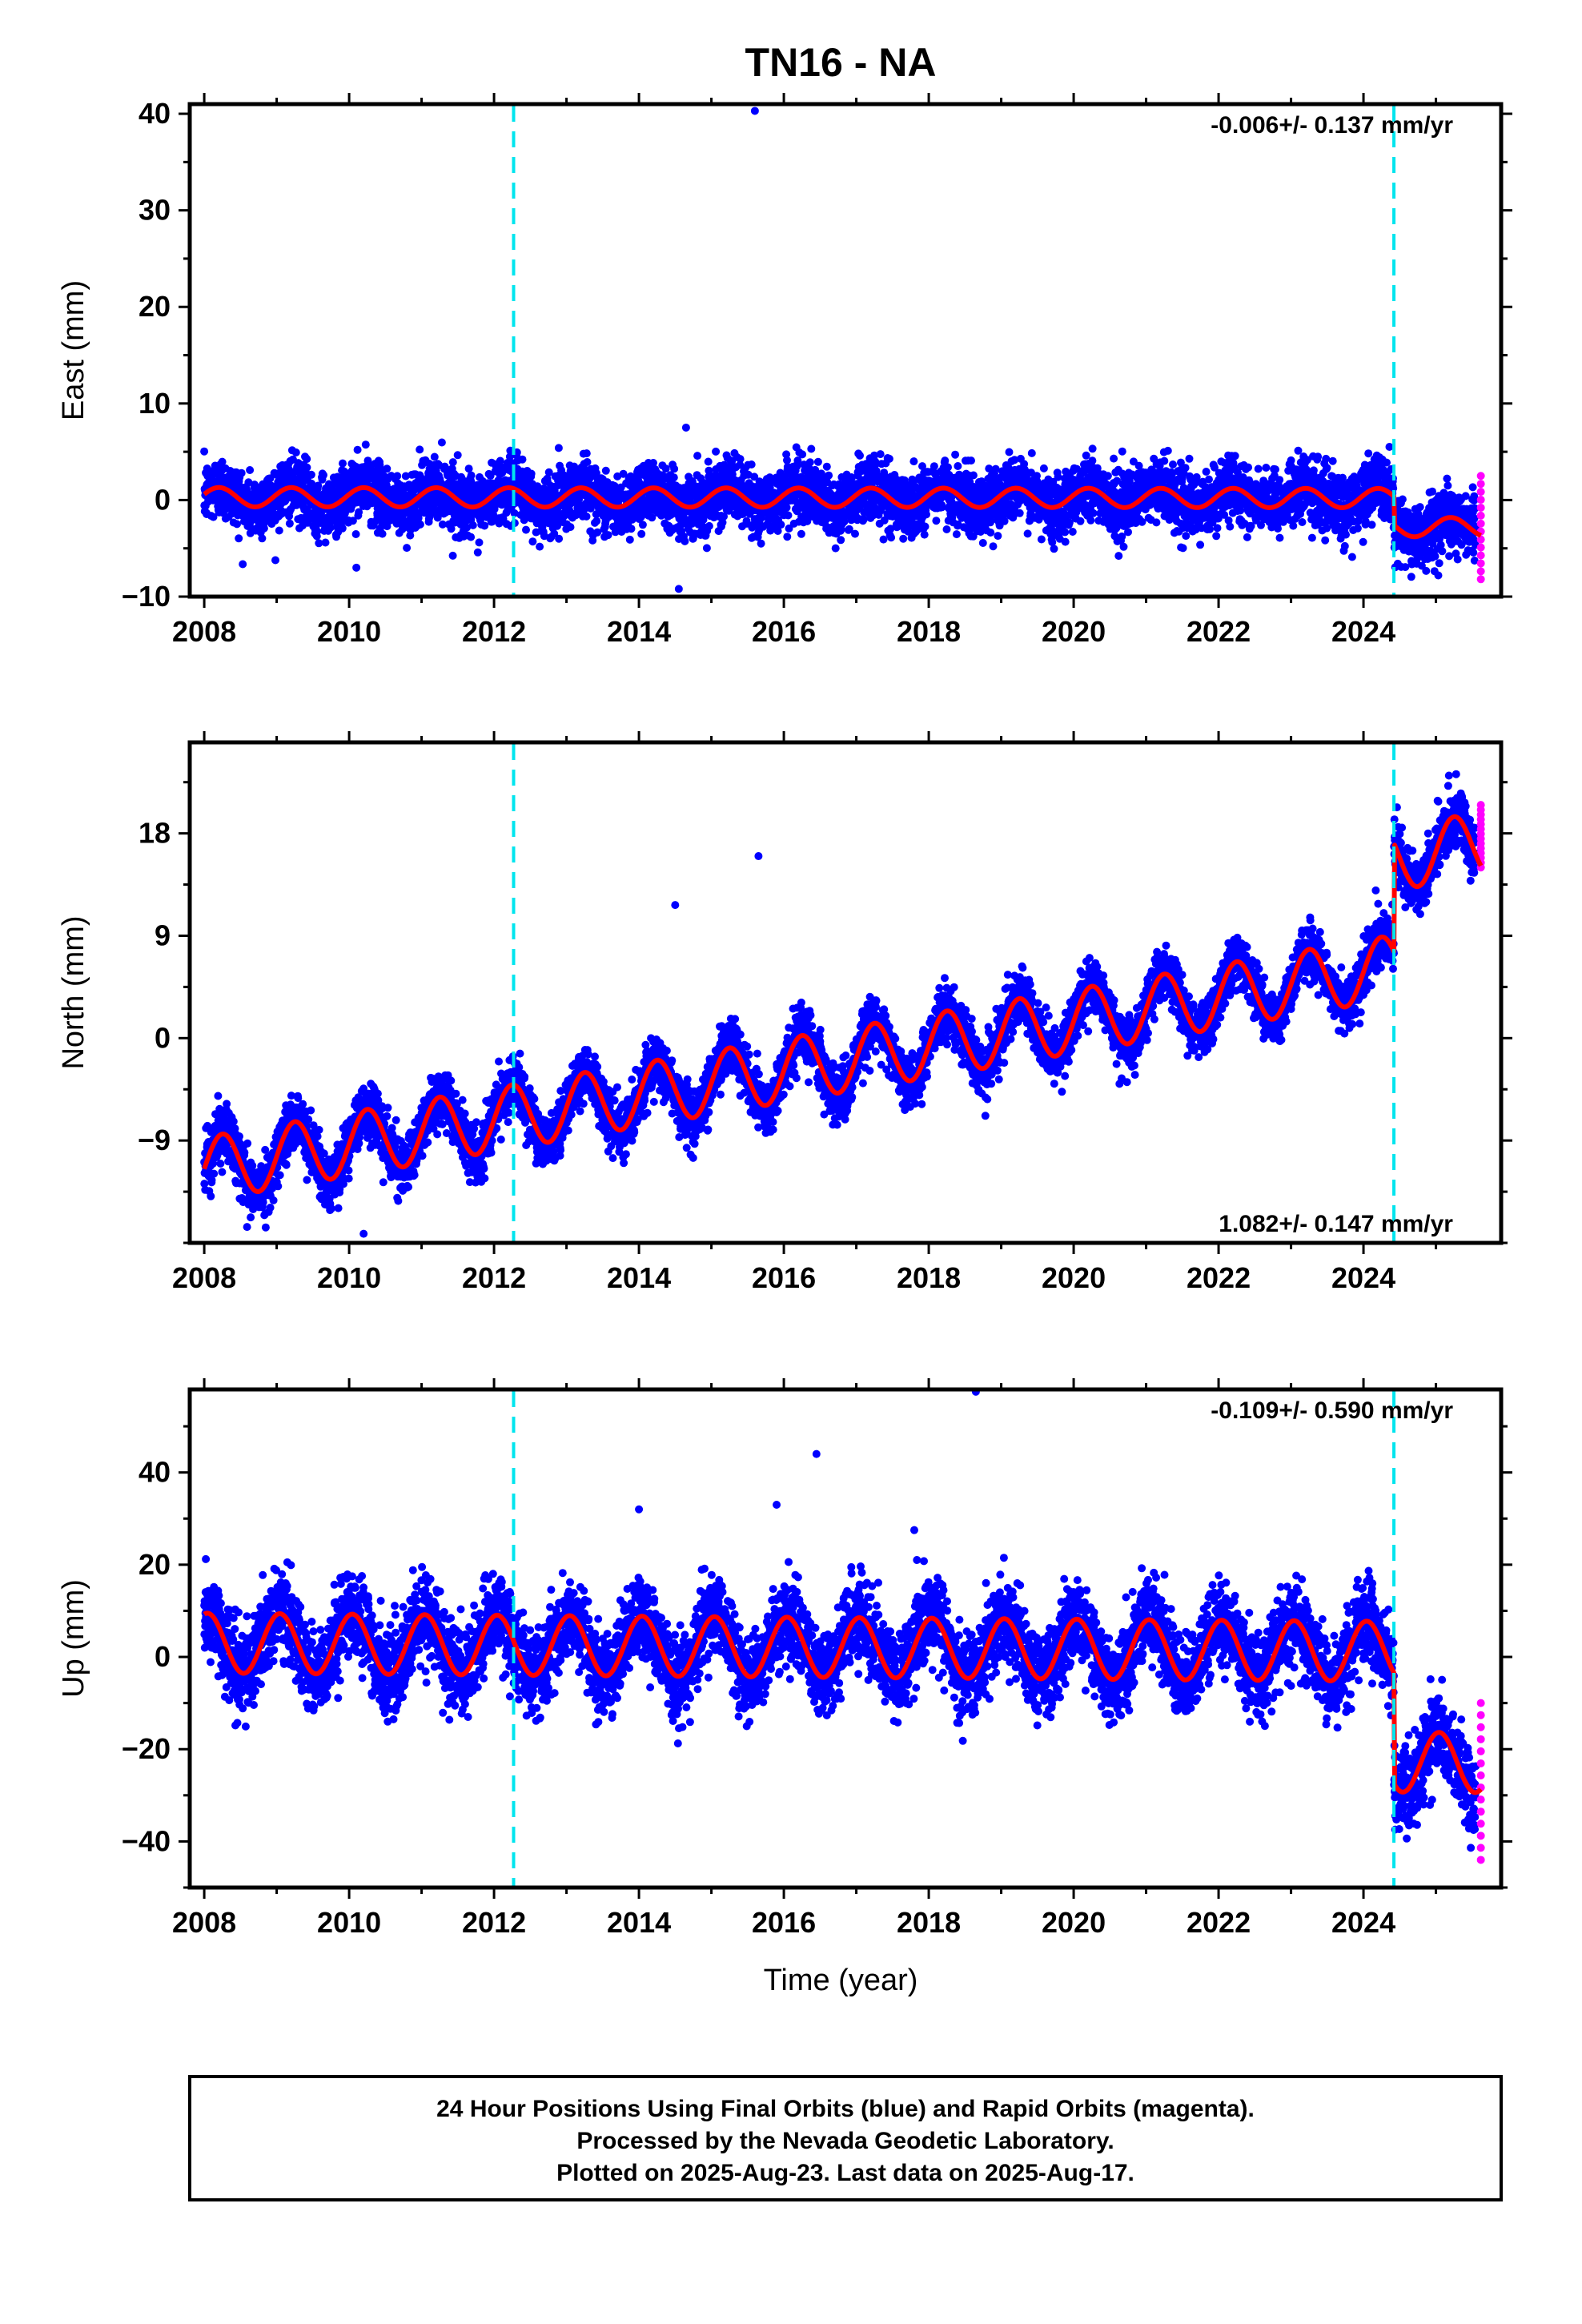 The image size is (1582, 2324). What do you see at coordinates (841, 62) in the screenshot?
I see `chart-title: TN16 - NA` at bounding box center [841, 62].